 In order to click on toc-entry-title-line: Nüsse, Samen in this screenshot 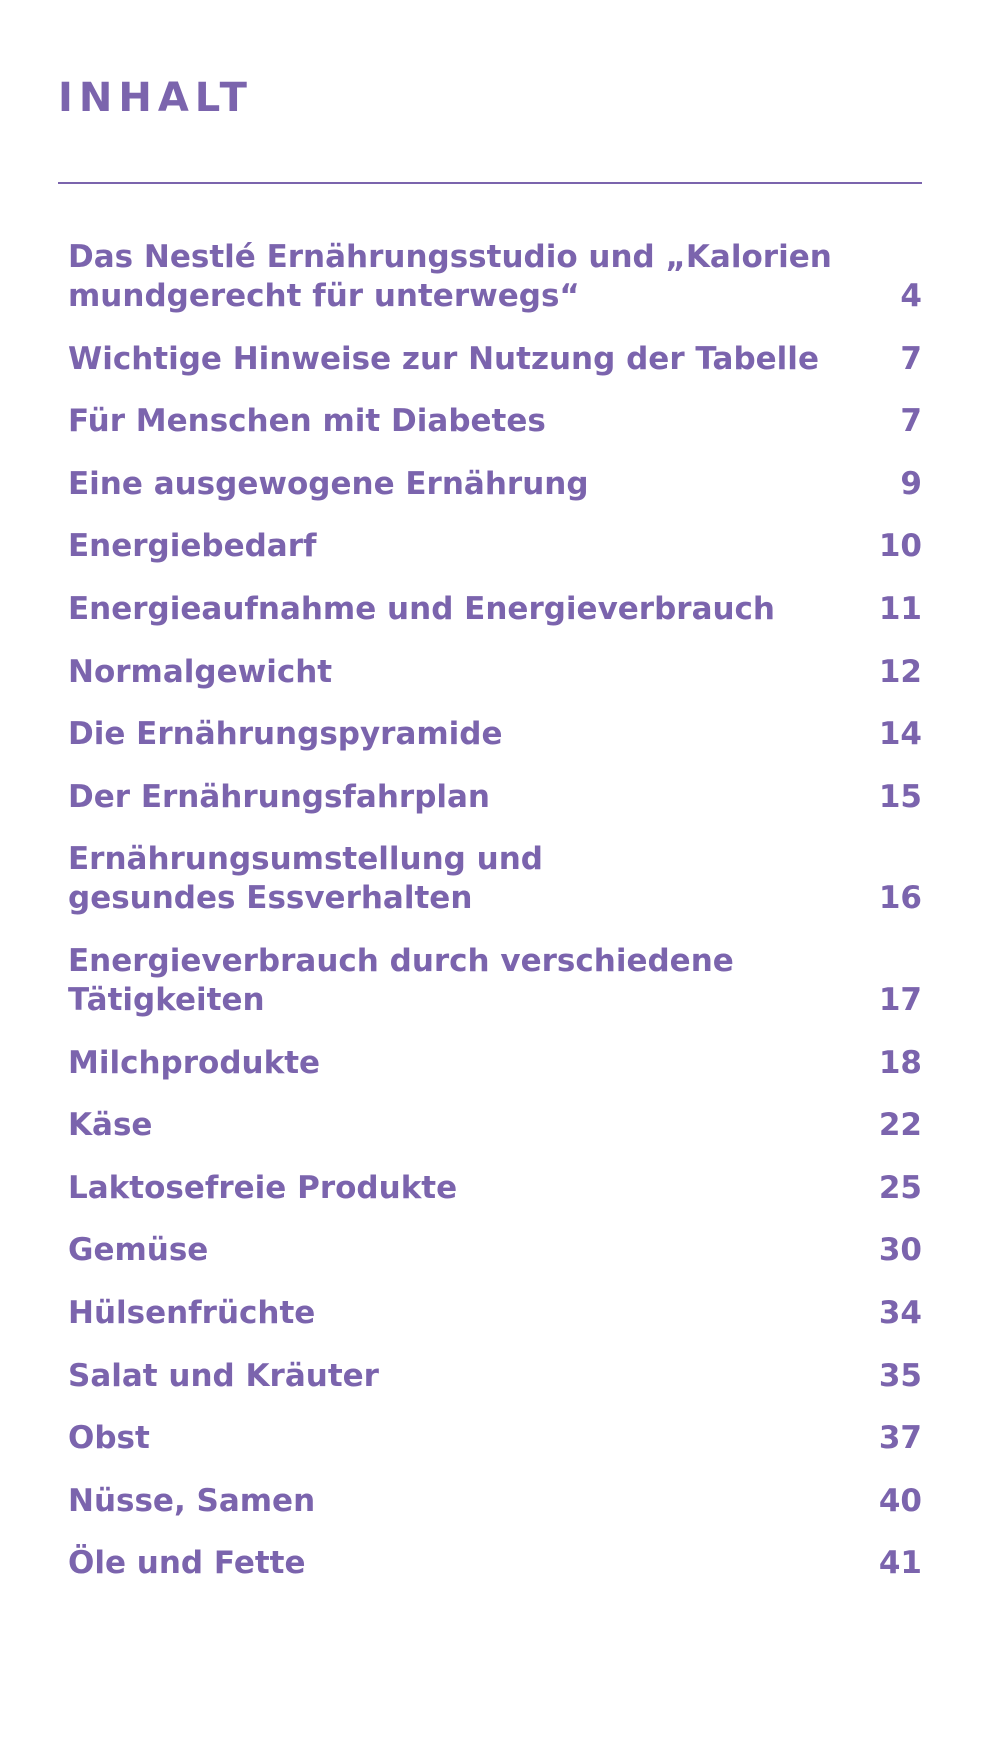, I will do `click(192, 1500)`.